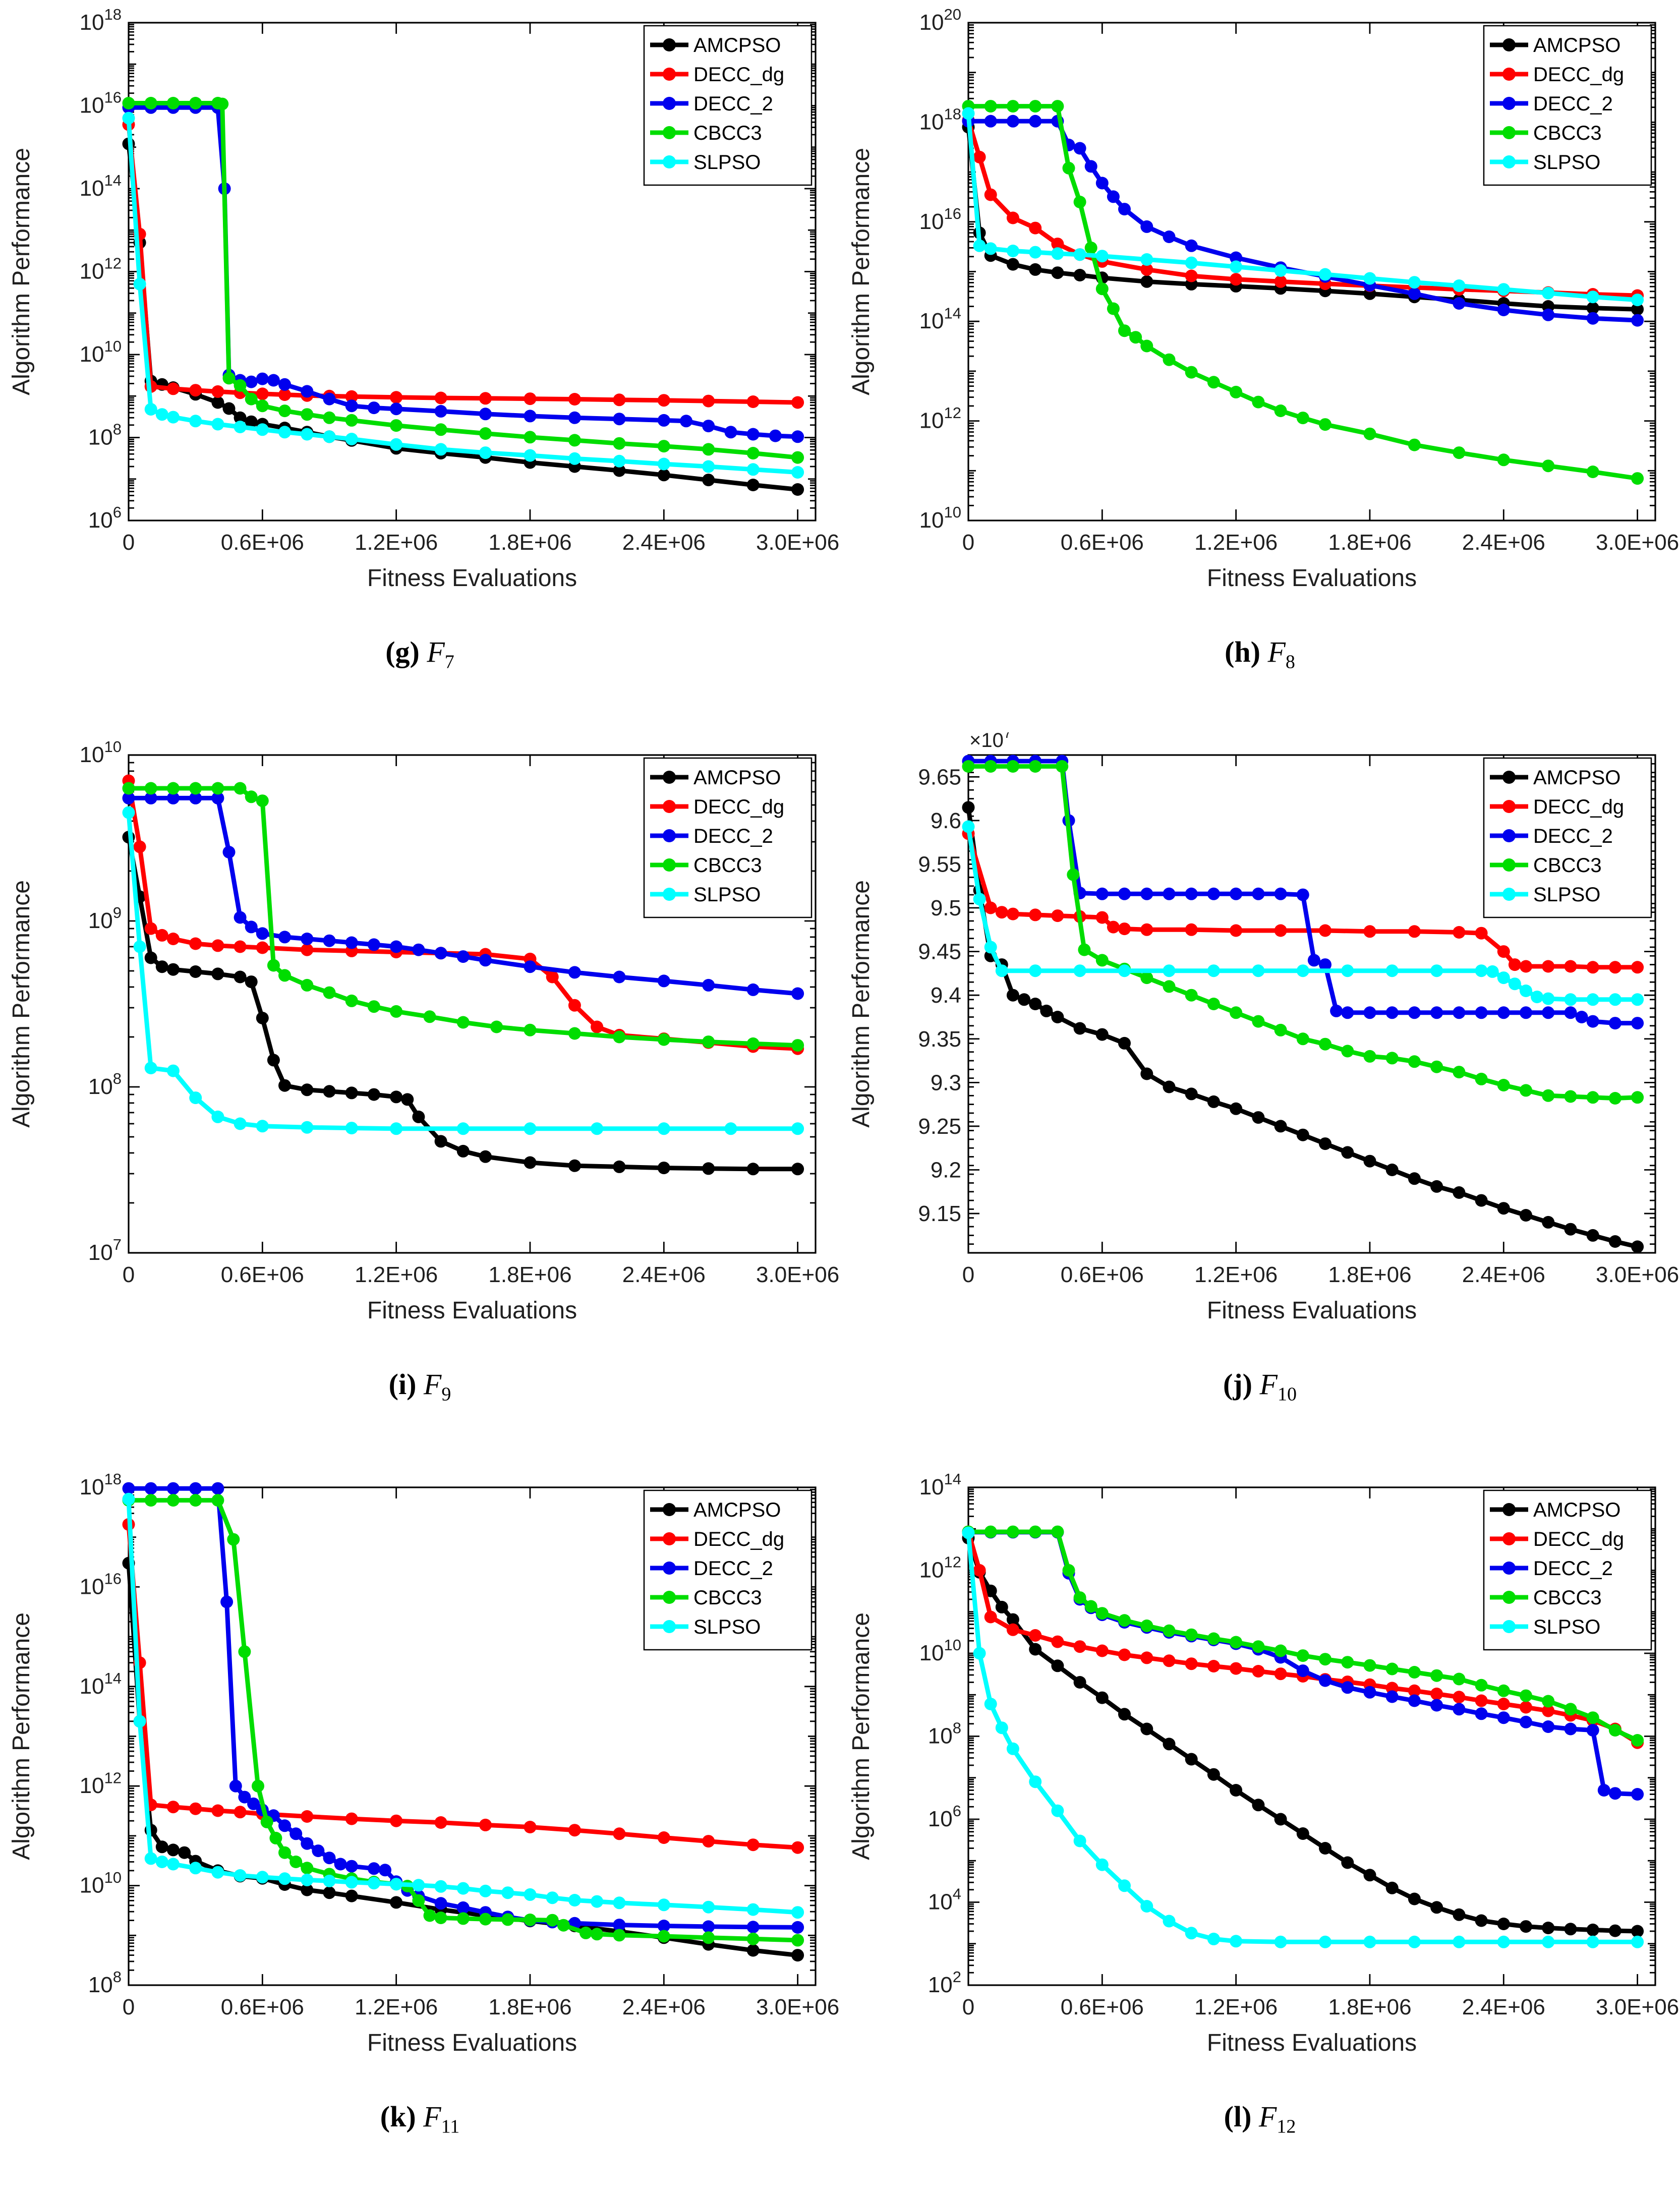 This screenshot has width=1680, height=2197. What do you see at coordinates (1287, 1394) in the screenshot?
I see `caption-function-subscript: 10` at bounding box center [1287, 1394].